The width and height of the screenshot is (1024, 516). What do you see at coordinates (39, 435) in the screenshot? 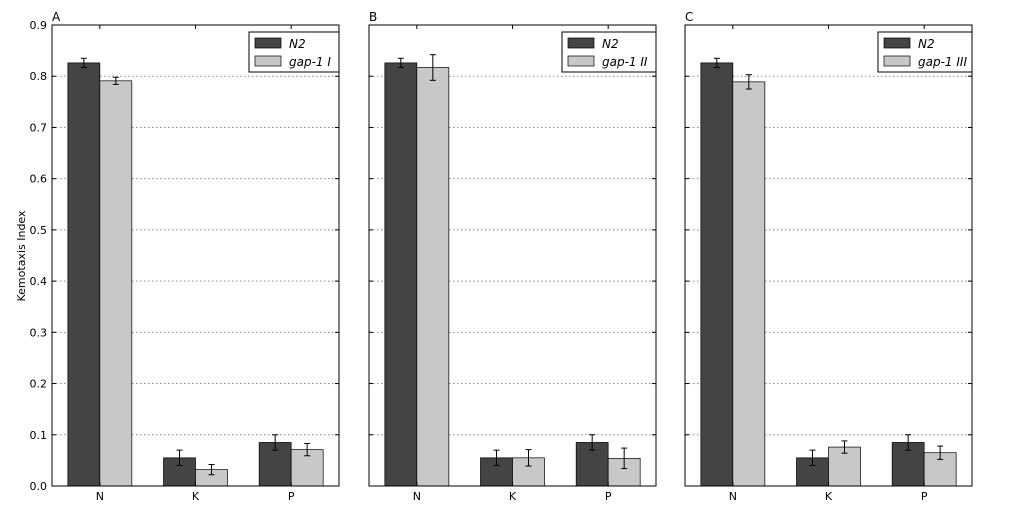
I see `y-tick-label: 0.1` at bounding box center [39, 435].